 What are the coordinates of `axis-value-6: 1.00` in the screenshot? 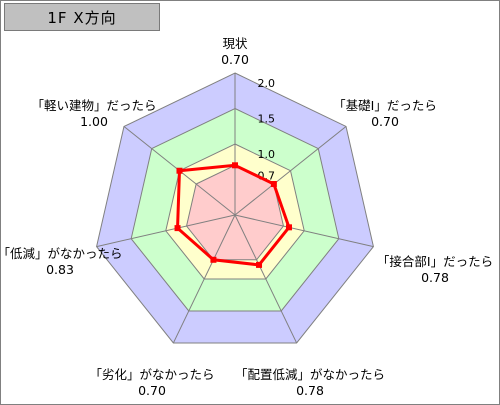 It's located at (94, 121).